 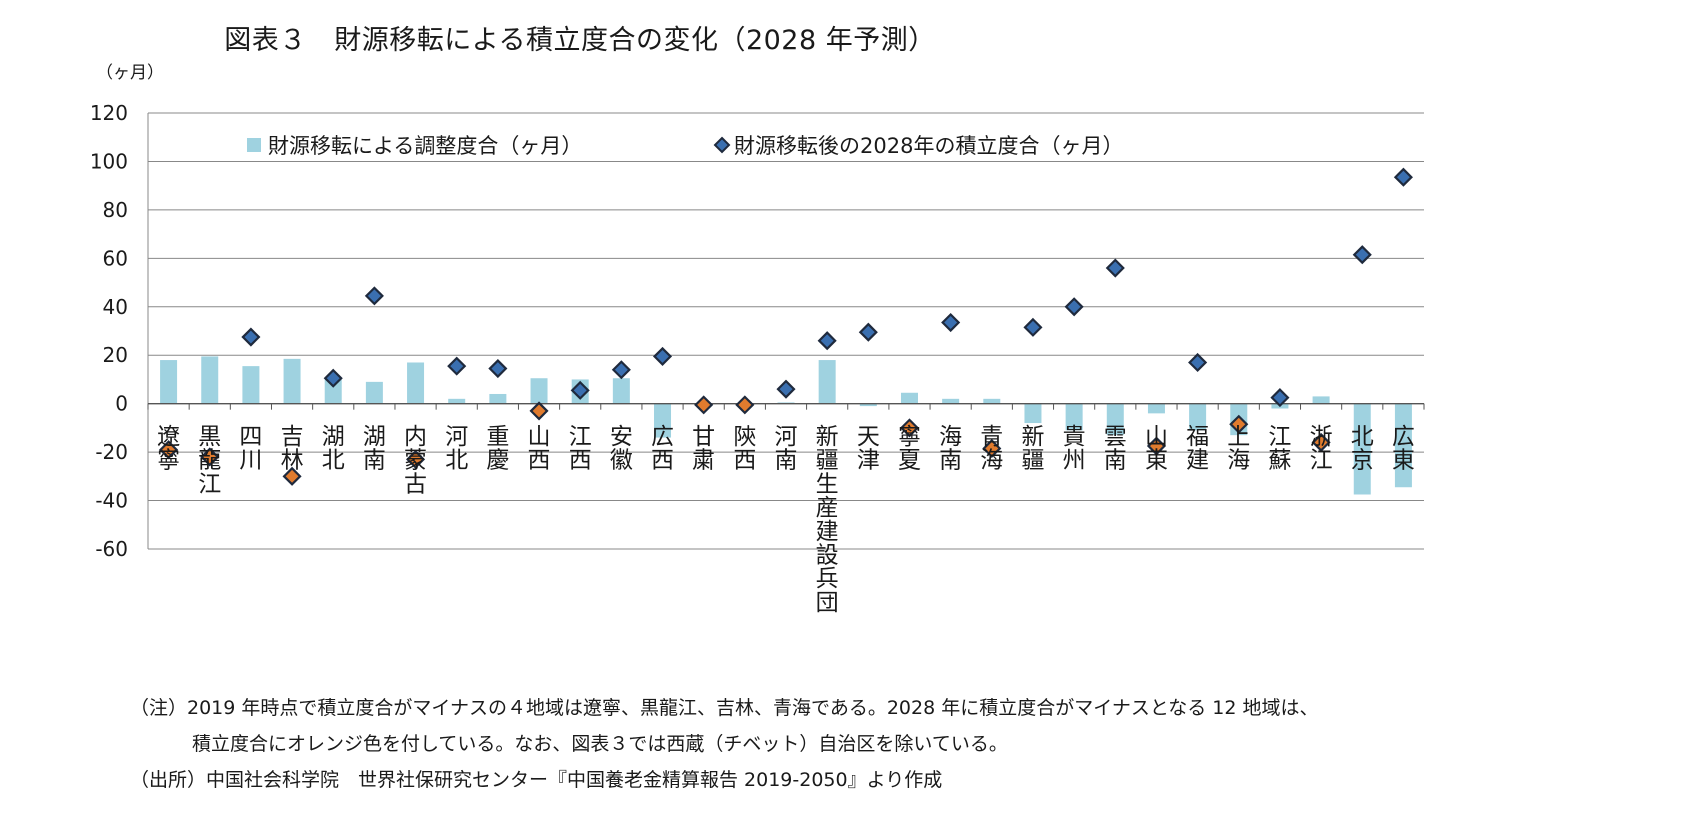 What do you see at coordinates (928, 146) in the screenshot?
I see `legend-diamond-label: 財源移転後の2028年の積立度合（ヶ月）` at bounding box center [928, 146].